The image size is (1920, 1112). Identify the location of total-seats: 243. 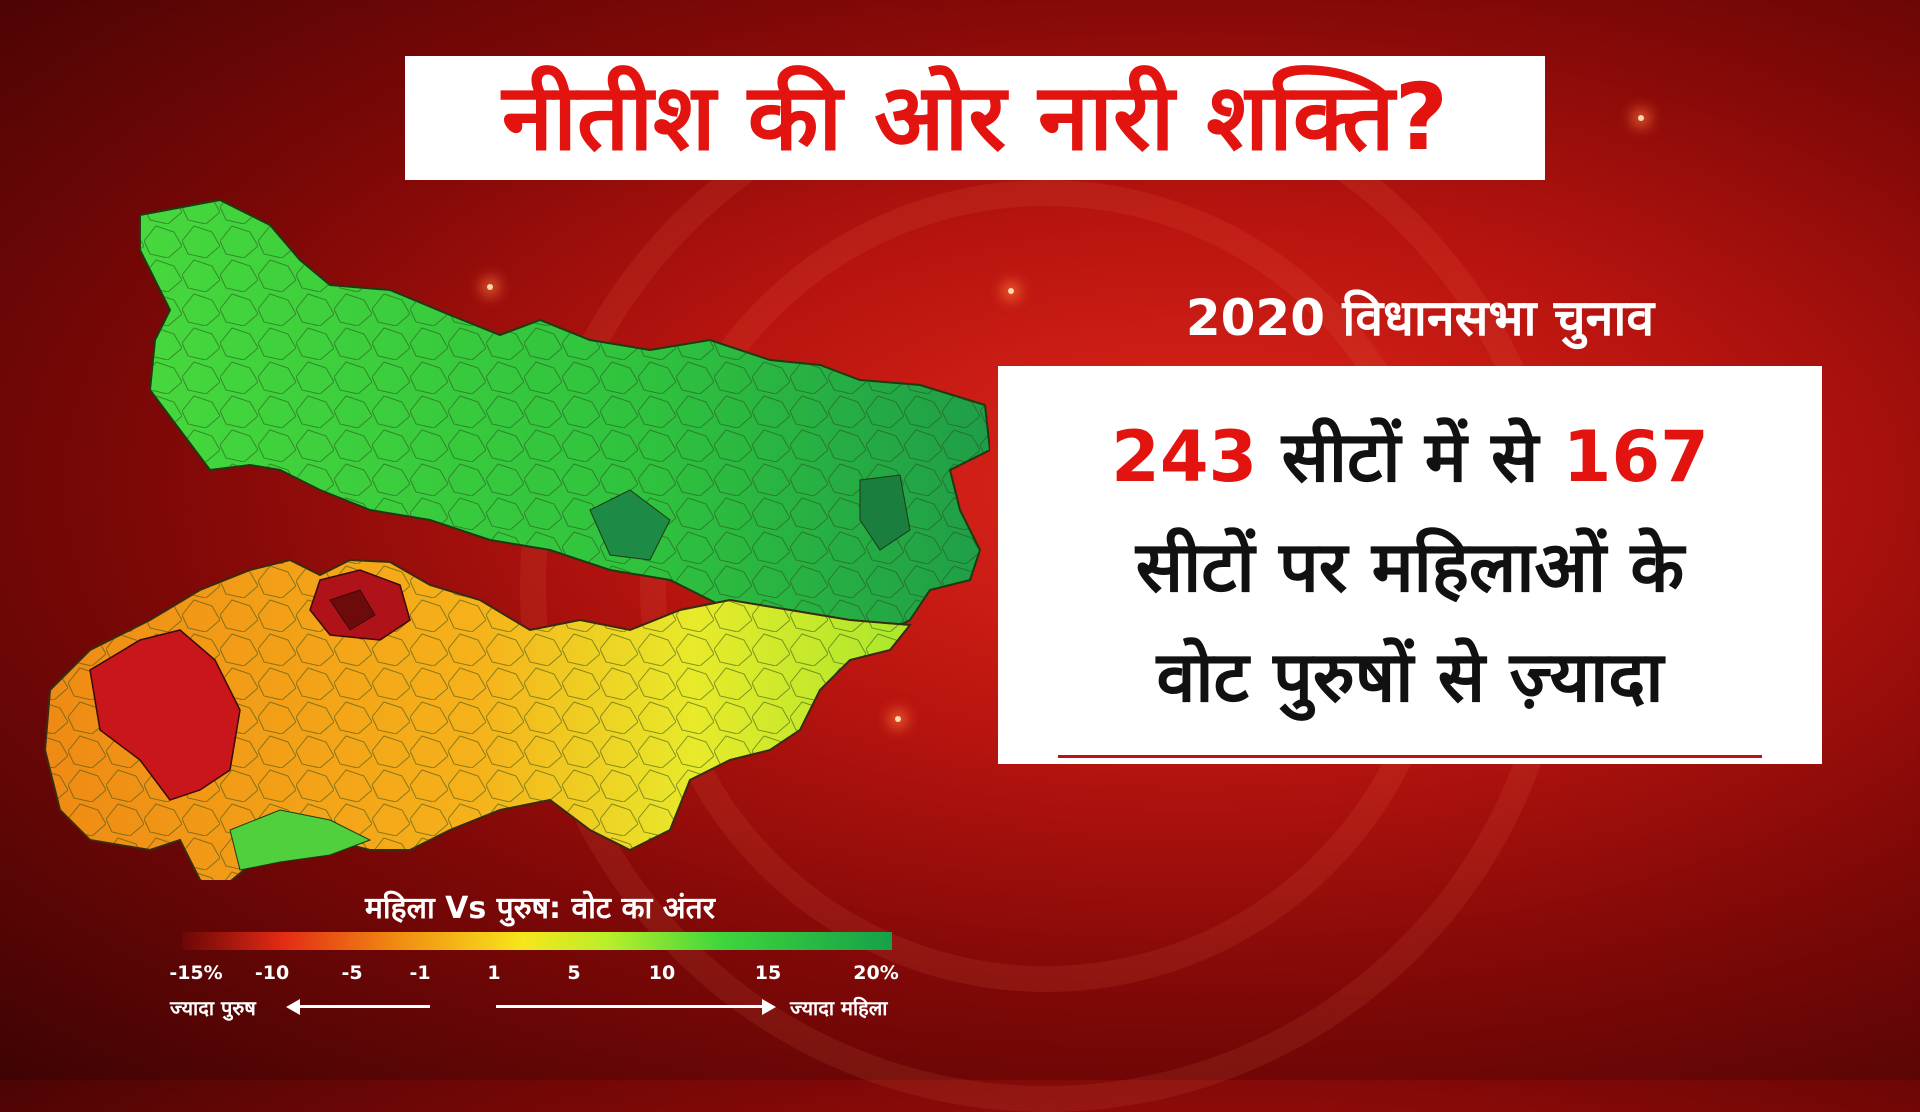
(1184, 457).